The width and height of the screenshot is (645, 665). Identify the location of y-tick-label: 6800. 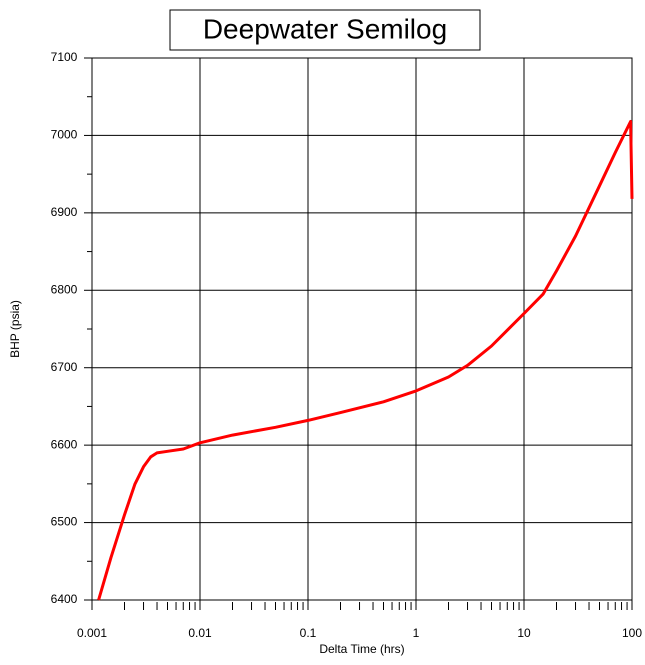
(64, 289).